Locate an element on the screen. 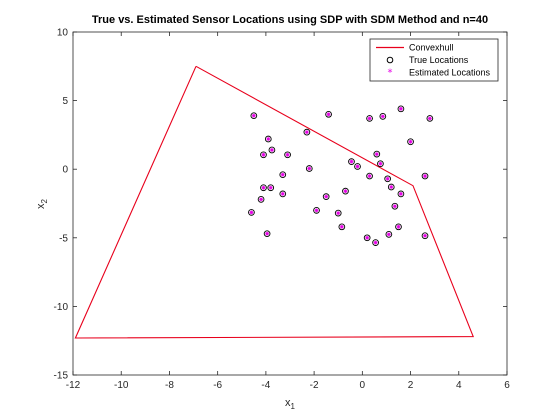  x-tick-label: 6 is located at coordinates (507, 385).